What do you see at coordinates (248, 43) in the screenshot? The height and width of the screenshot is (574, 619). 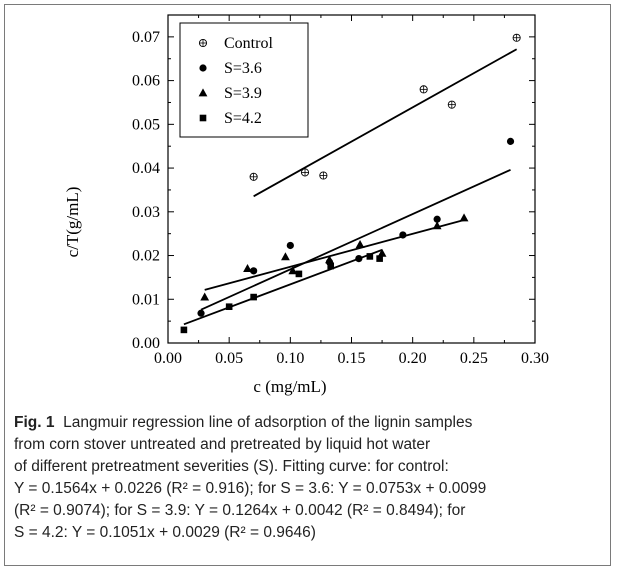 I see `legend-label: Control` at bounding box center [248, 43].